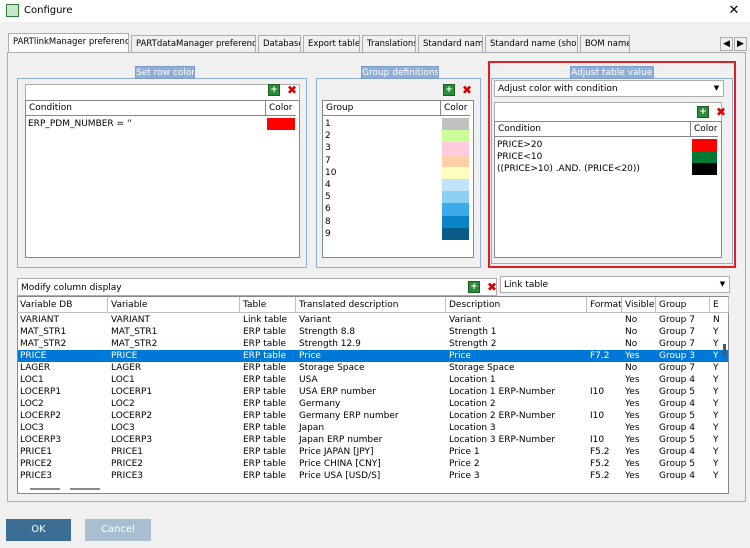 Image resolution: width=750 pixels, height=548 pixels. Describe the element at coordinates (502, 416) in the screenshot. I see `table-cell: Location 2 ERP-Number` at that location.